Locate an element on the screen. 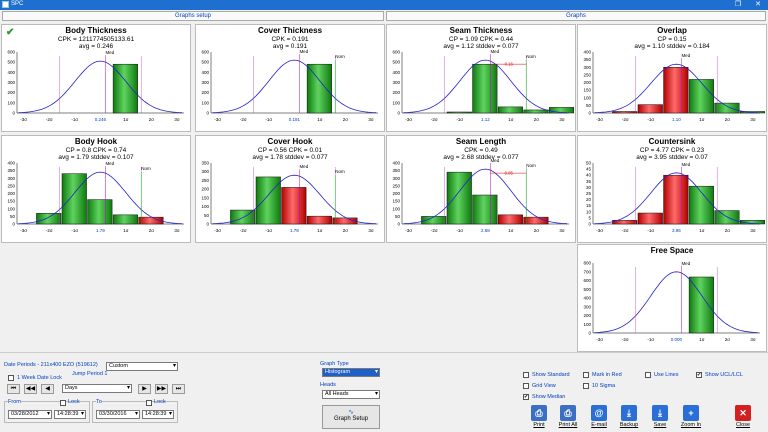 The height and width of the screenshot is (432, 768). nominal-label: Nom is located at coordinates (146, 168).